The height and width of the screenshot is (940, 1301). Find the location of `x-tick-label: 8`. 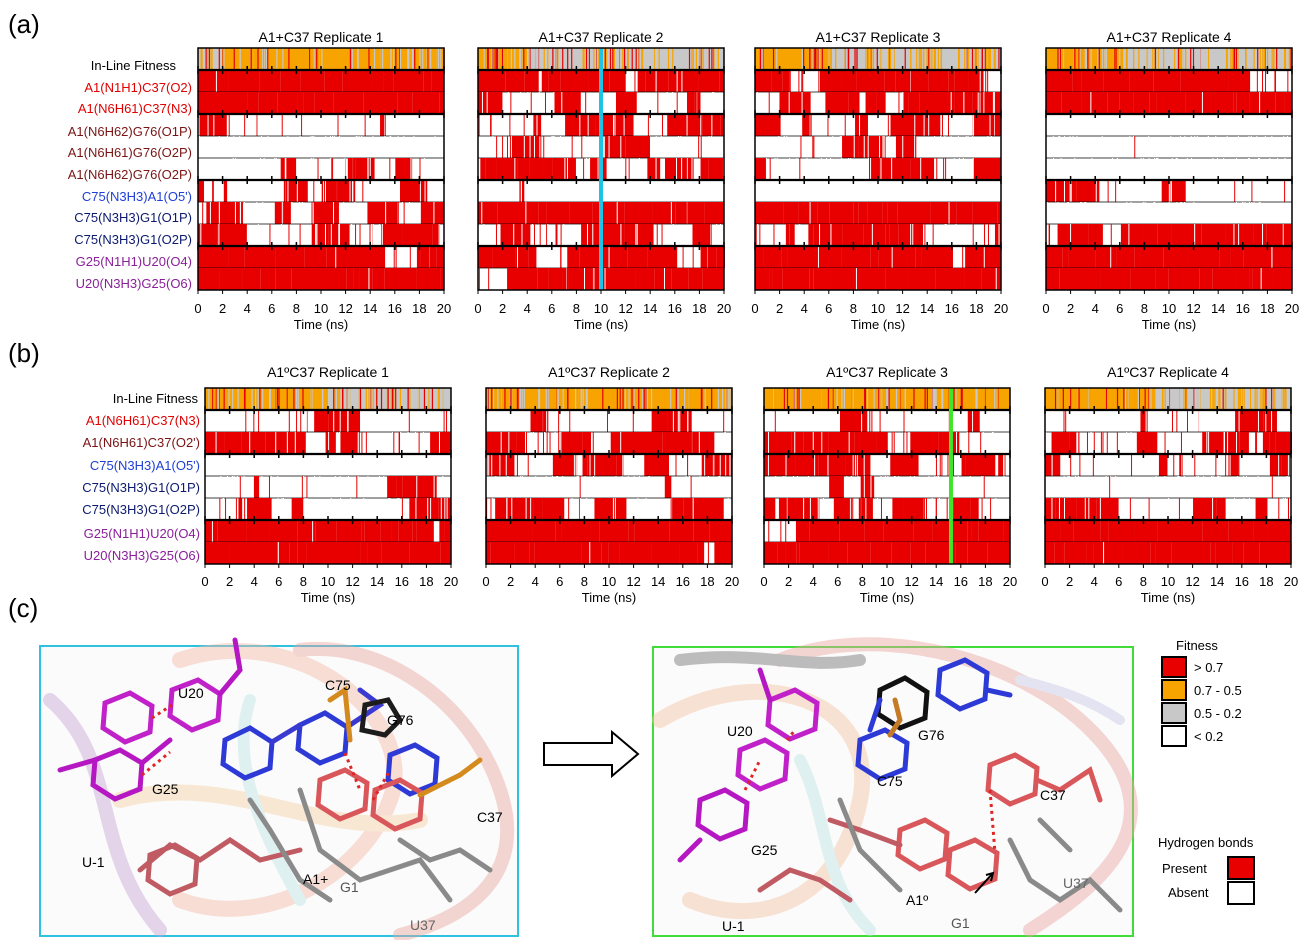

x-tick-label: 8 is located at coordinates (296, 308).